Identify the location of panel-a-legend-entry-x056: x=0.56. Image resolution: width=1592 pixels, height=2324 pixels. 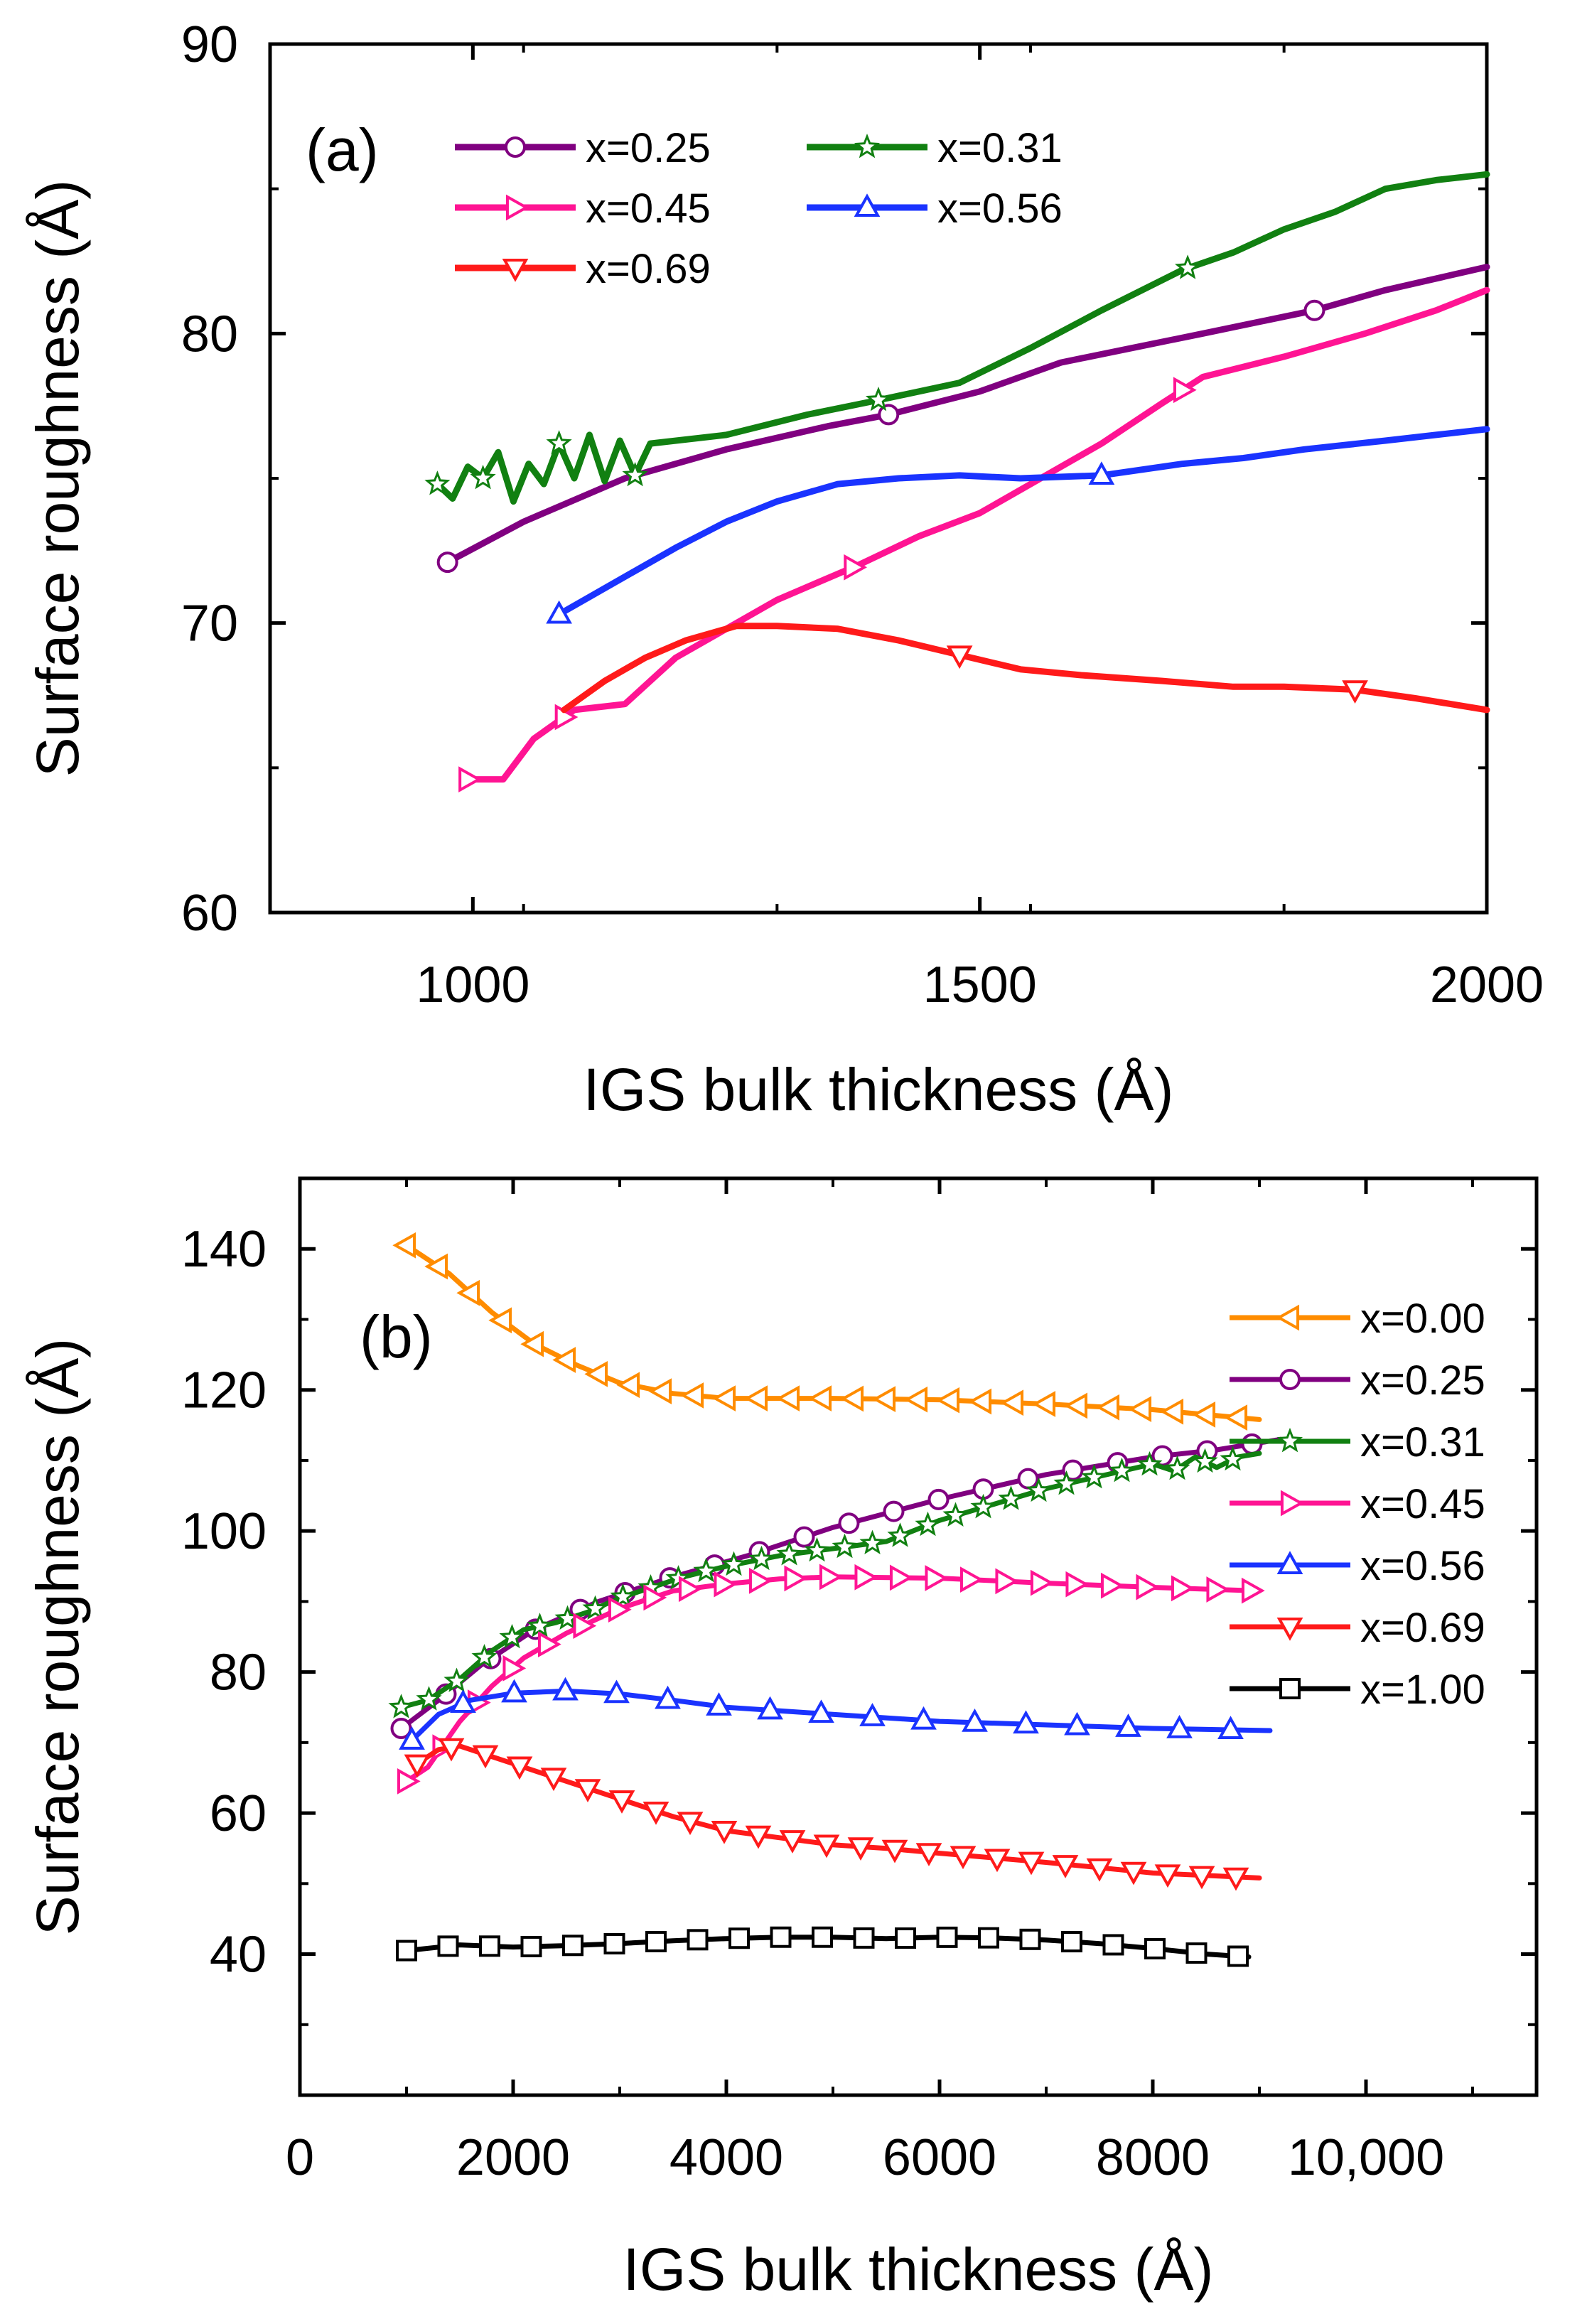
(935, 208).